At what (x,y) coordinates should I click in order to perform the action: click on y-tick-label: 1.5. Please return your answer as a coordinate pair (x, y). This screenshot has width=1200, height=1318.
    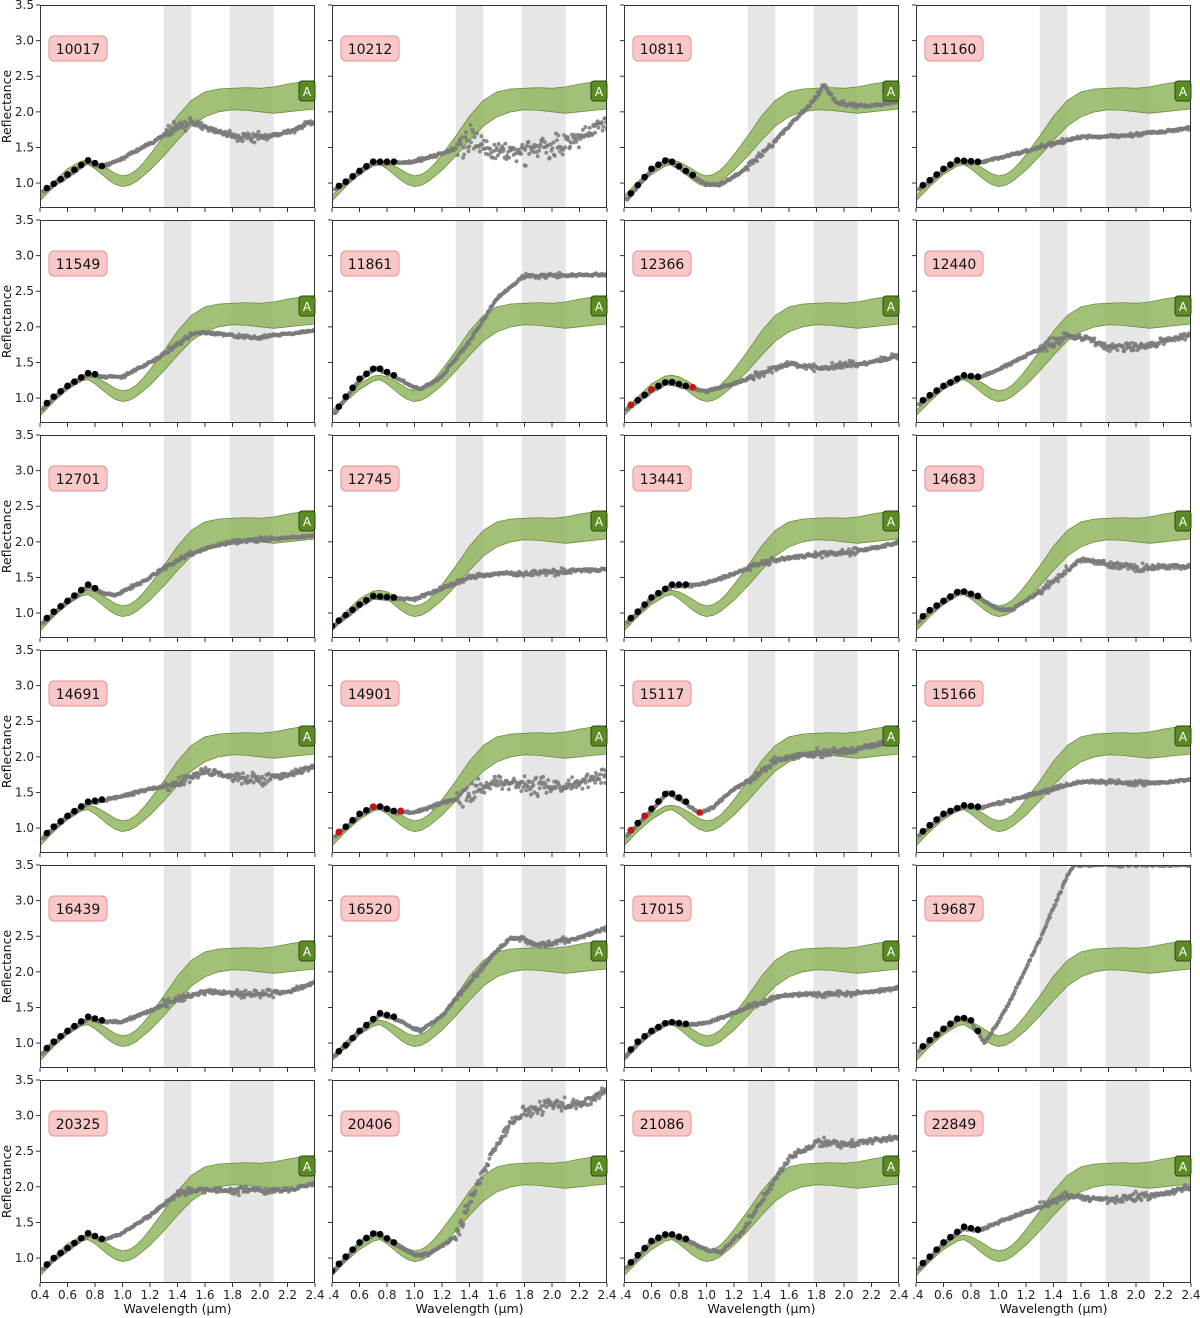
    Looking at the image, I should click on (24, 577).